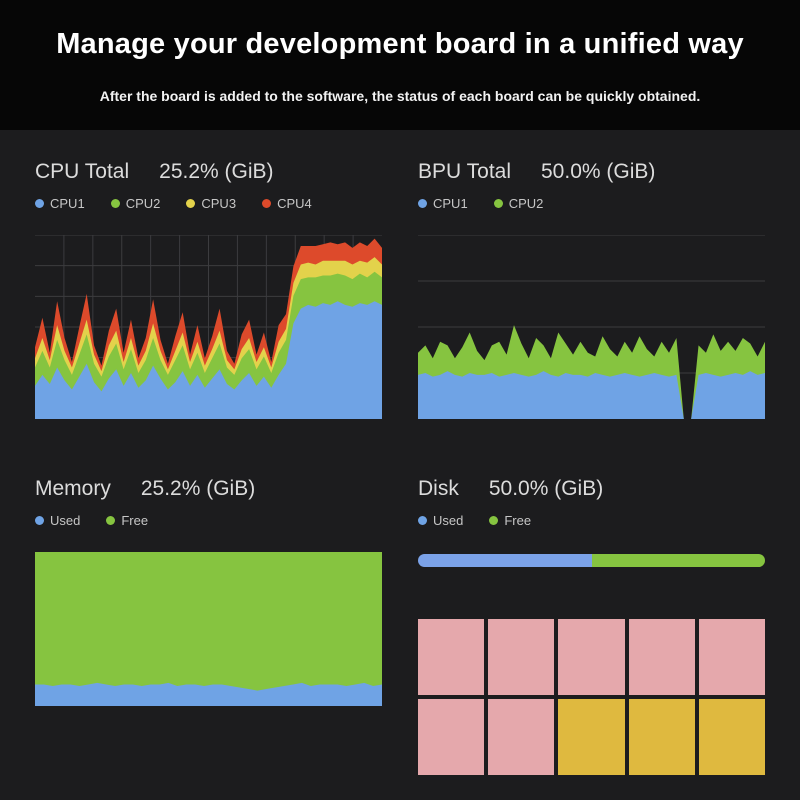 This screenshot has width=800, height=800. What do you see at coordinates (73, 488) in the screenshot?
I see `memory-panel-title: Memory` at bounding box center [73, 488].